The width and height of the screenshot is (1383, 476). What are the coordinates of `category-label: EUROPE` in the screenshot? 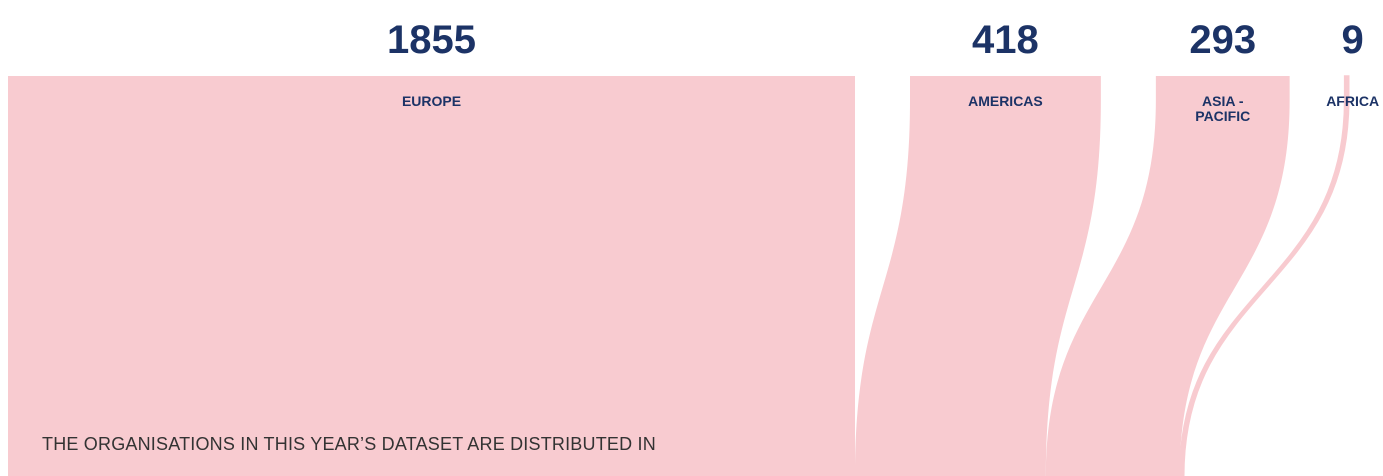 It's located at (431, 101).